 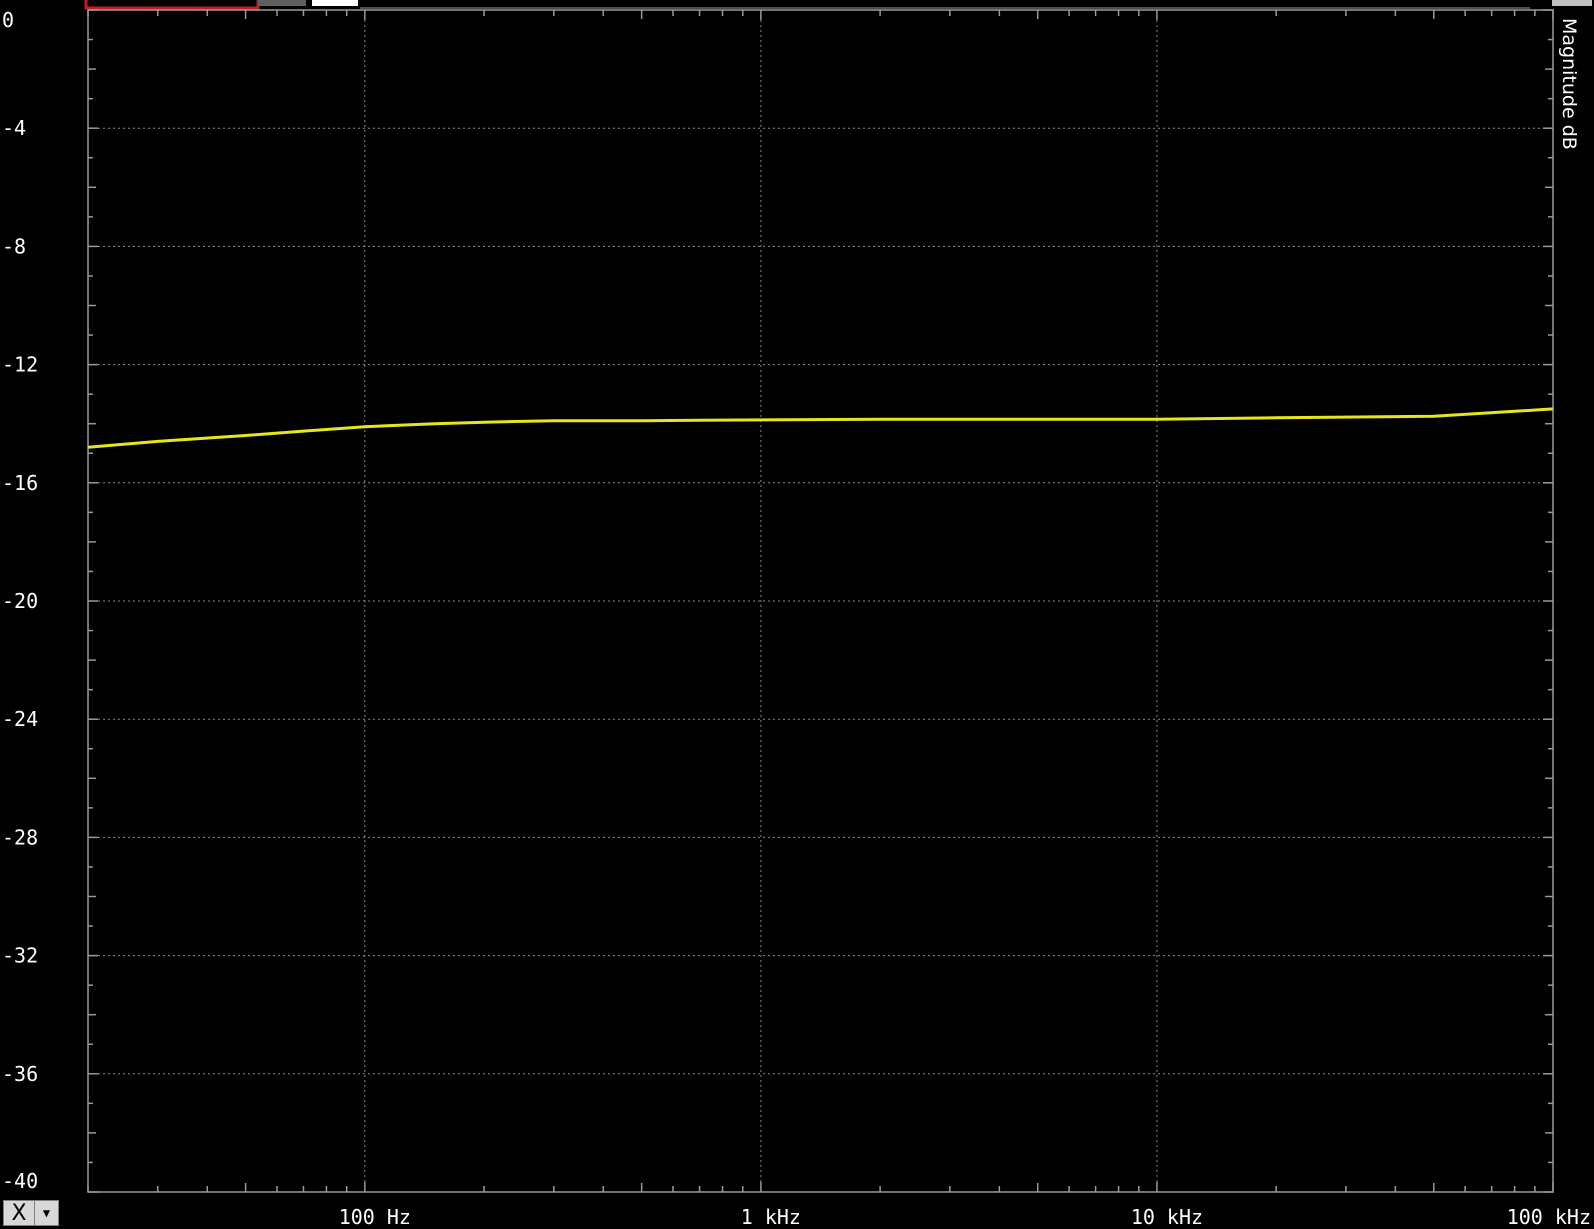 I want to click on y-tick-label: -4, so click(x=14, y=128).